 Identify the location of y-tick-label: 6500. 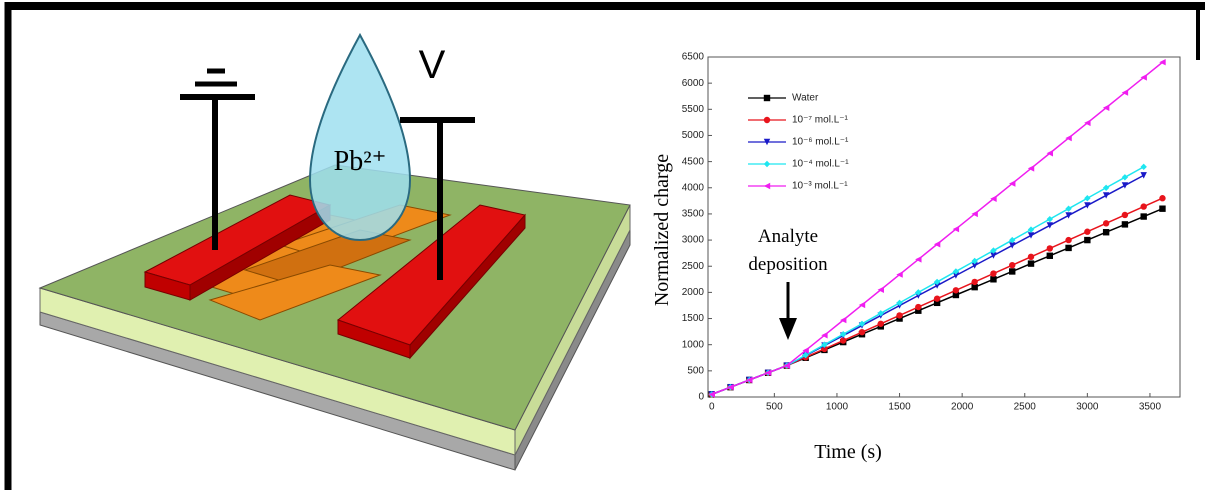
(693, 57).